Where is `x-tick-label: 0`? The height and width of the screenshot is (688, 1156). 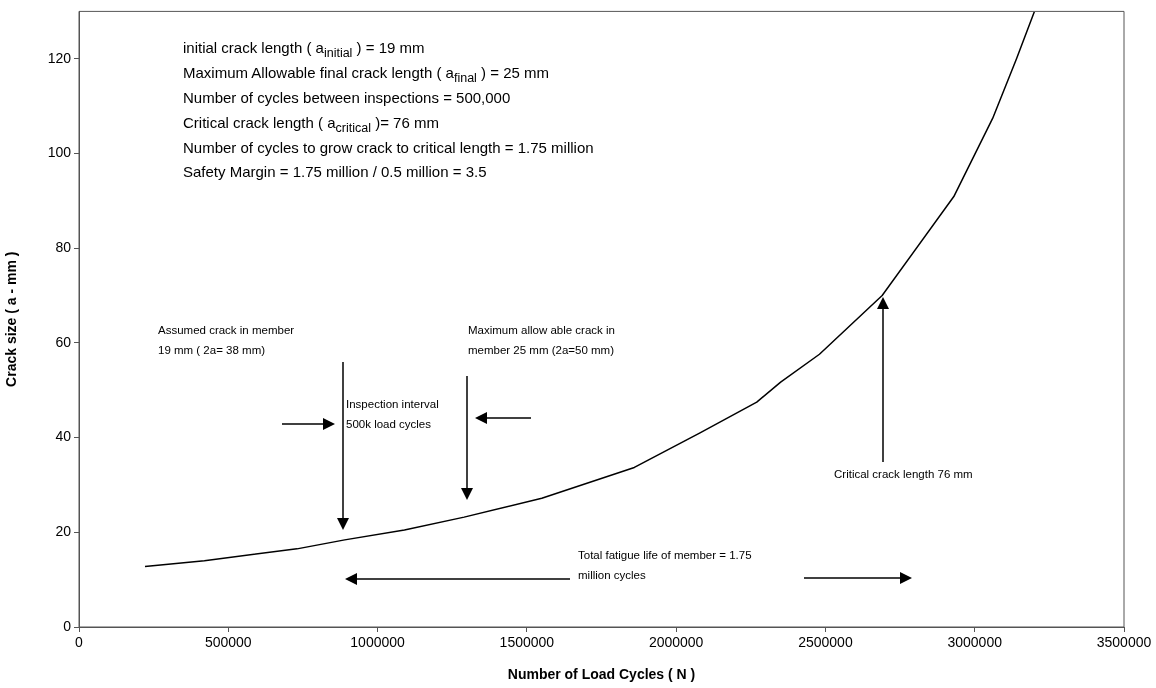
x-tick-label: 0 is located at coordinates (79, 642).